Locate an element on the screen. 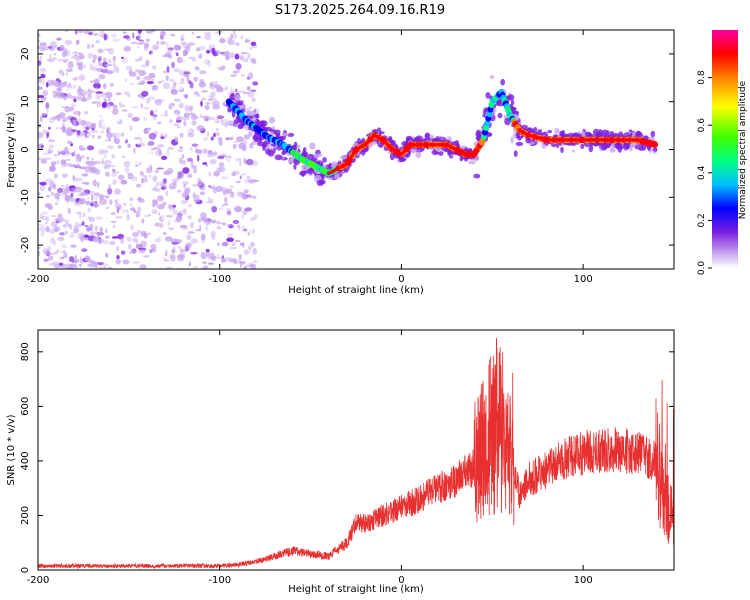  x-tick-label: -200 is located at coordinates (38, 580).